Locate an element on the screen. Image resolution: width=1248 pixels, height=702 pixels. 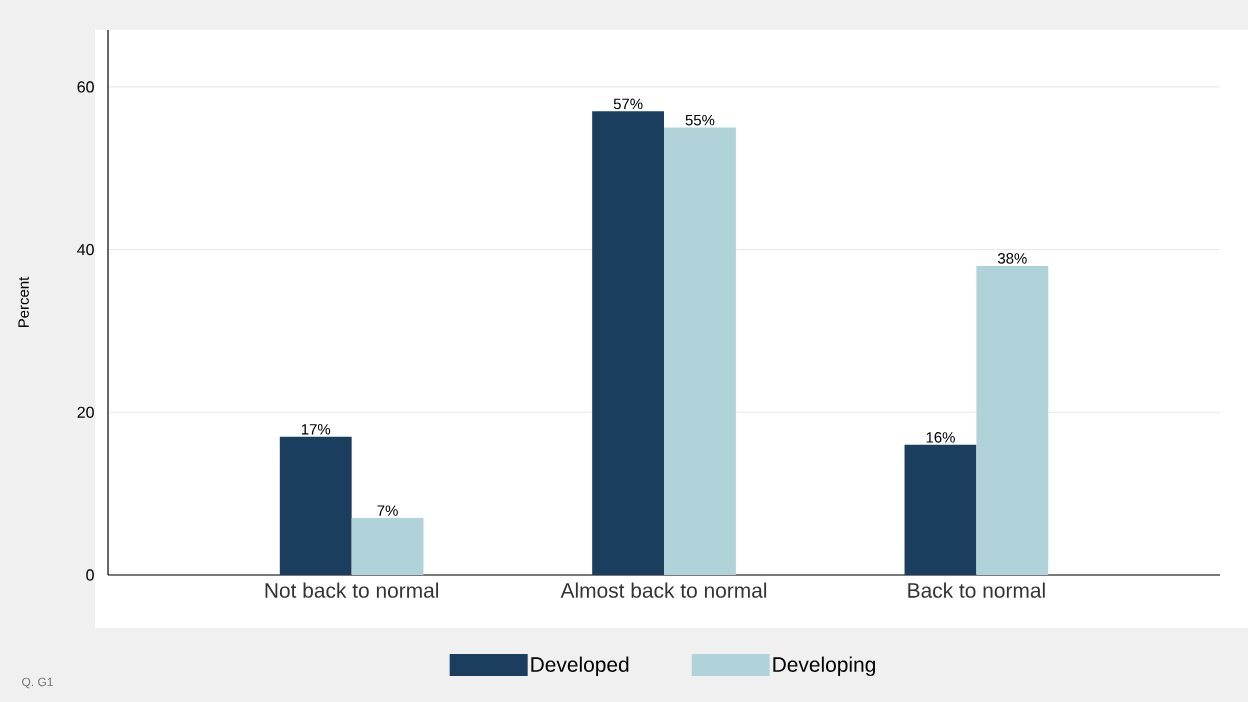
y-tick-label: 20 is located at coordinates (85, 412).